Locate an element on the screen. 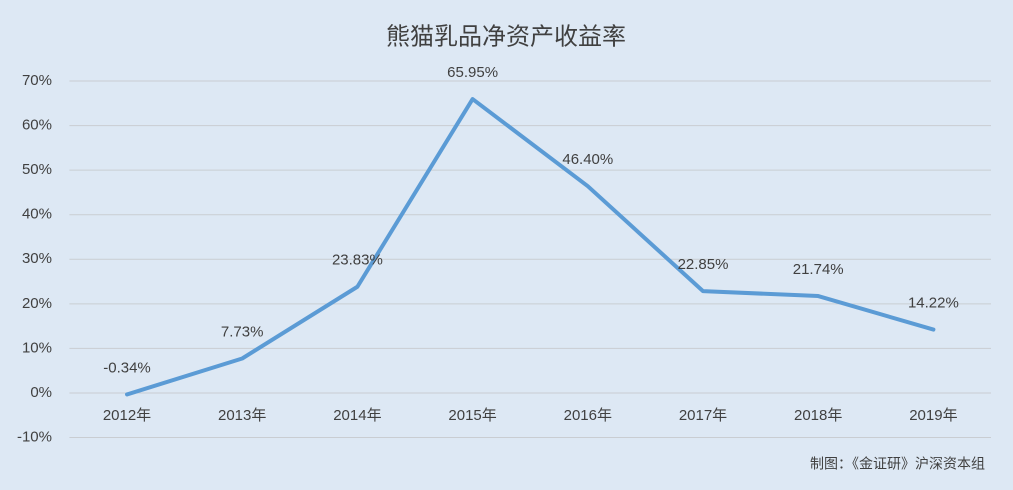 The image size is (1013, 490). y-tick-label: 0% is located at coordinates (41, 392).